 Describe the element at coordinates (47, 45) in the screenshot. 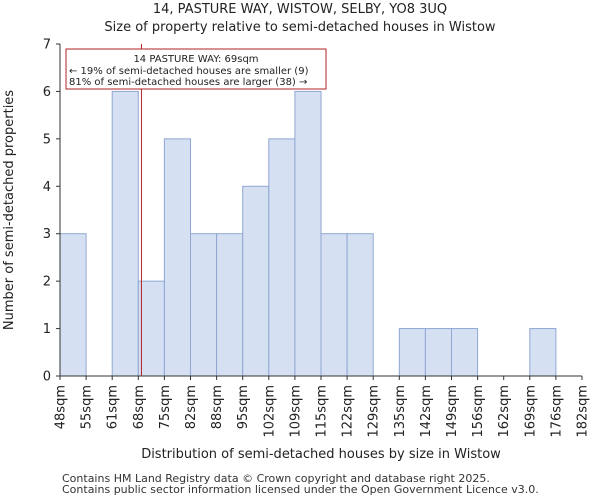

I see `y-tick-label: 7` at that location.